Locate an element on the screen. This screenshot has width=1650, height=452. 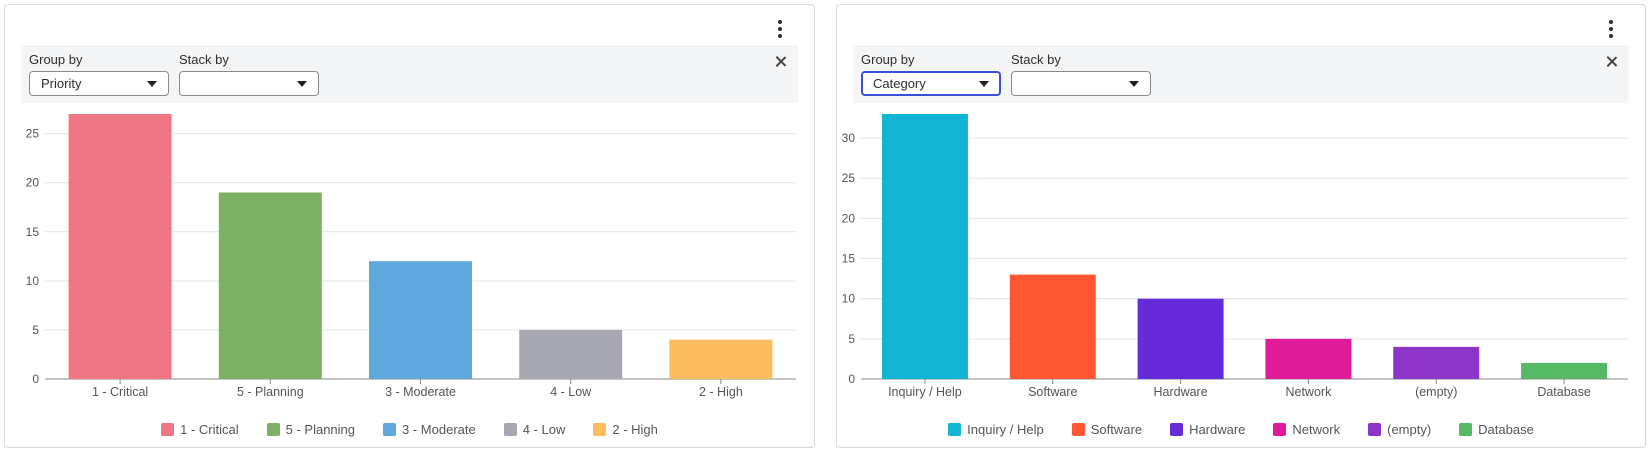
legend-item: Network is located at coordinates (1306, 429).